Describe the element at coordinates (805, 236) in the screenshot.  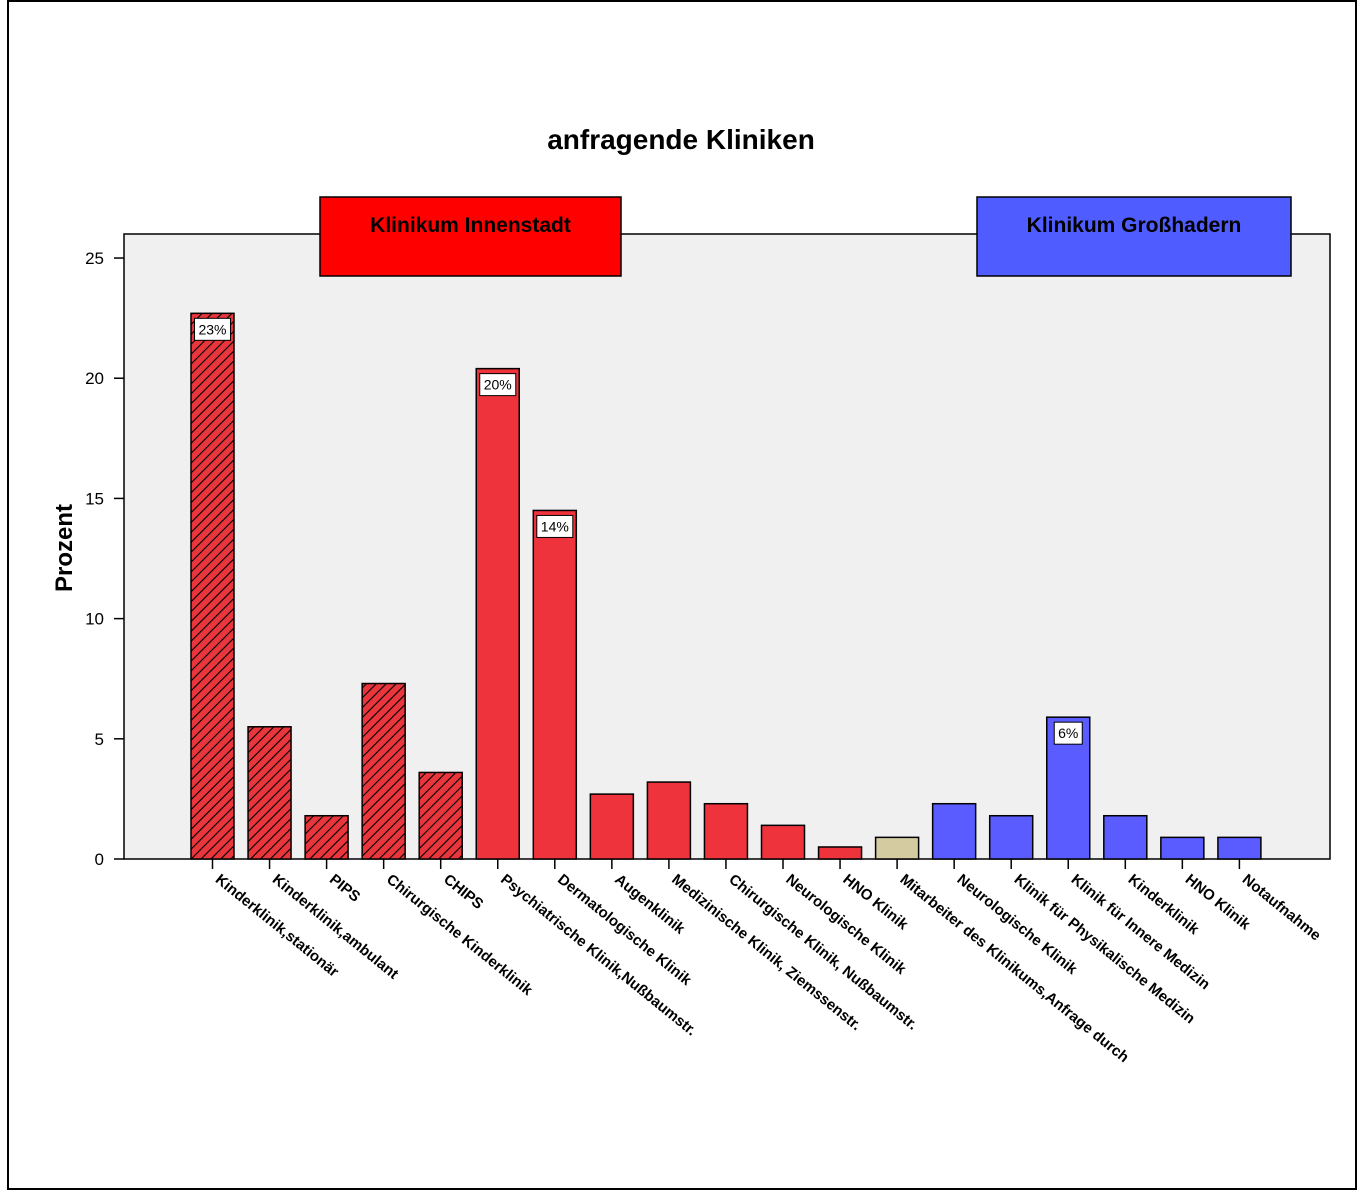
I see `legend: Klinikum Innenstadt Klinikum Großhadern` at that location.